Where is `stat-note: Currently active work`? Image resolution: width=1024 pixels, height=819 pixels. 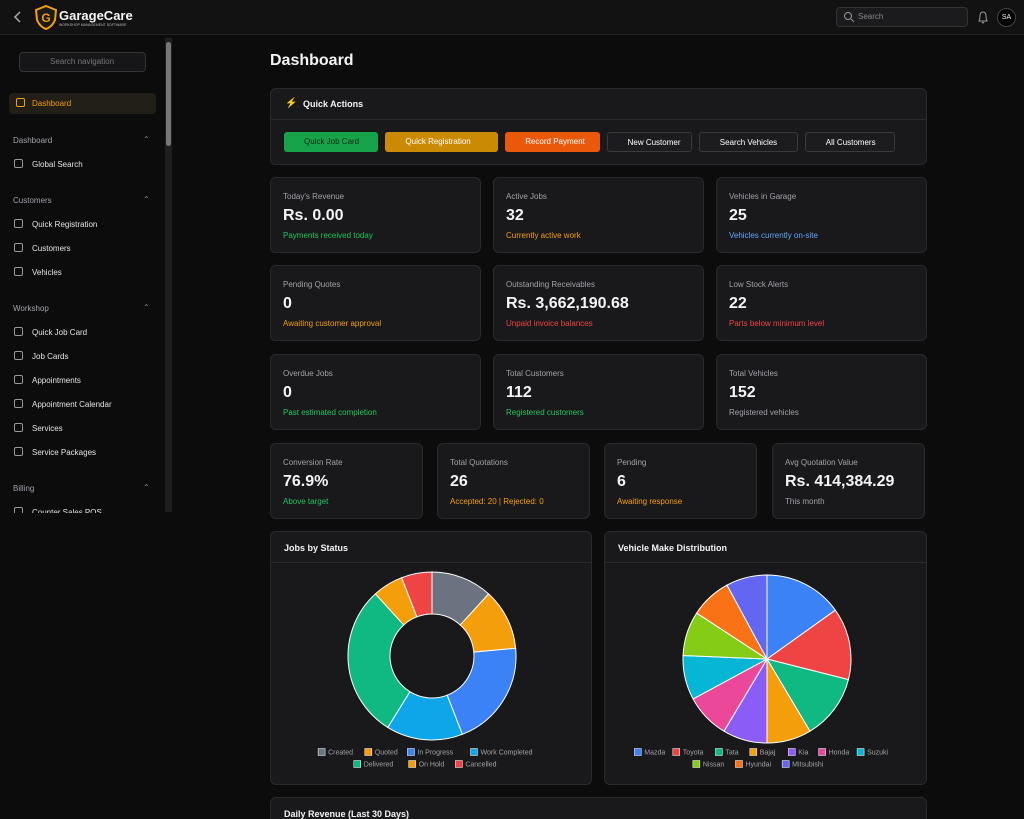
stat-note: Currently active work is located at coordinates (543, 235).